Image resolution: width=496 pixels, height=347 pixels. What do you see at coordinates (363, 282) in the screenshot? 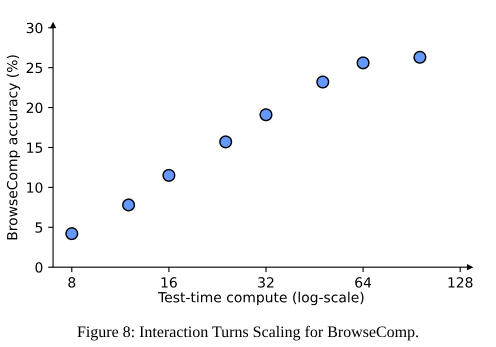
I see `x-tick-label: 64` at bounding box center [363, 282].